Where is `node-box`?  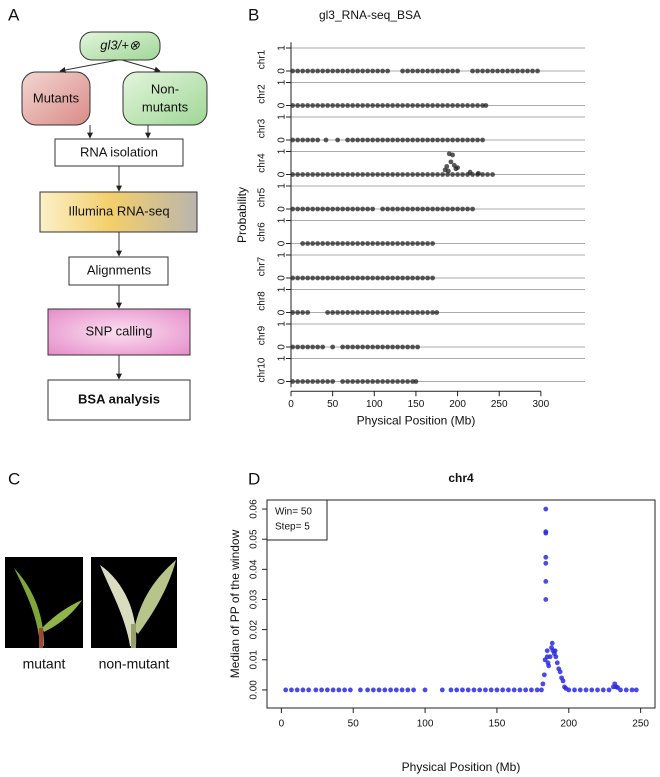
node-box is located at coordinates (119, 152).